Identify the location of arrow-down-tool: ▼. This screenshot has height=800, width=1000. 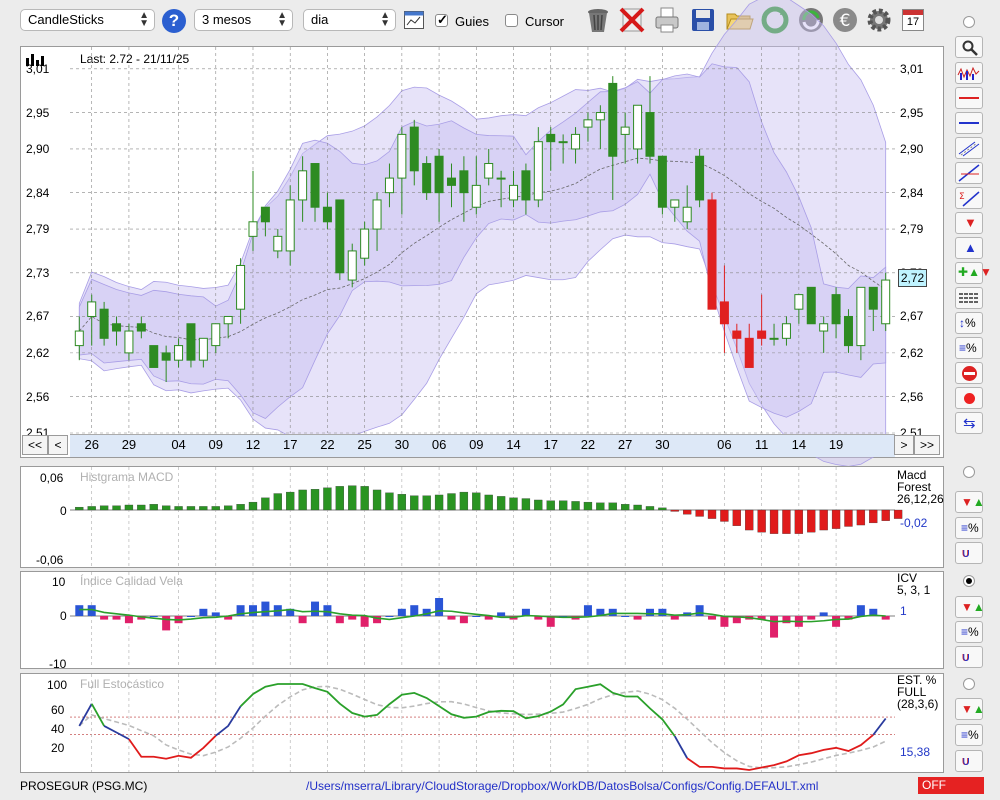
(969, 223).